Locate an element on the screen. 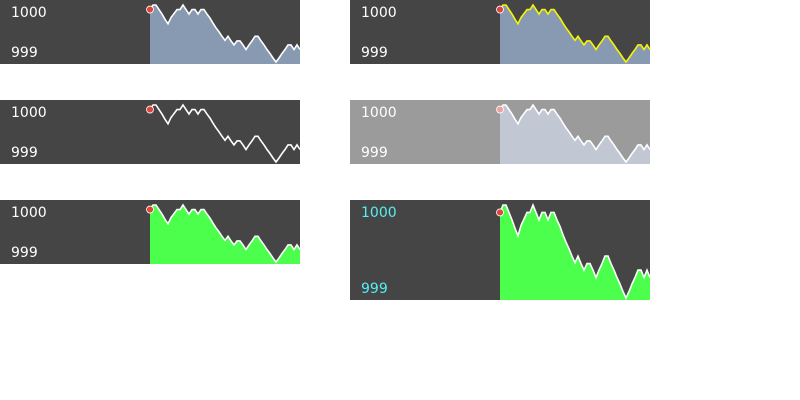 This screenshot has width=800, height=400. chart-panel-4: 1000 999 is located at coordinates (500, 132).